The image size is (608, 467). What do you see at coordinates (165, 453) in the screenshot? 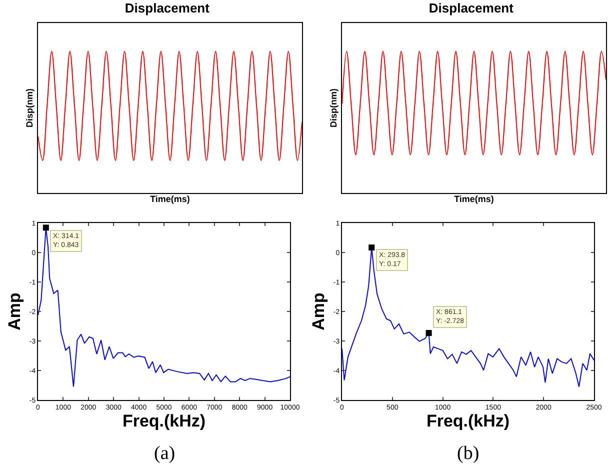
I see `text: (a)` at bounding box center [165, 453].